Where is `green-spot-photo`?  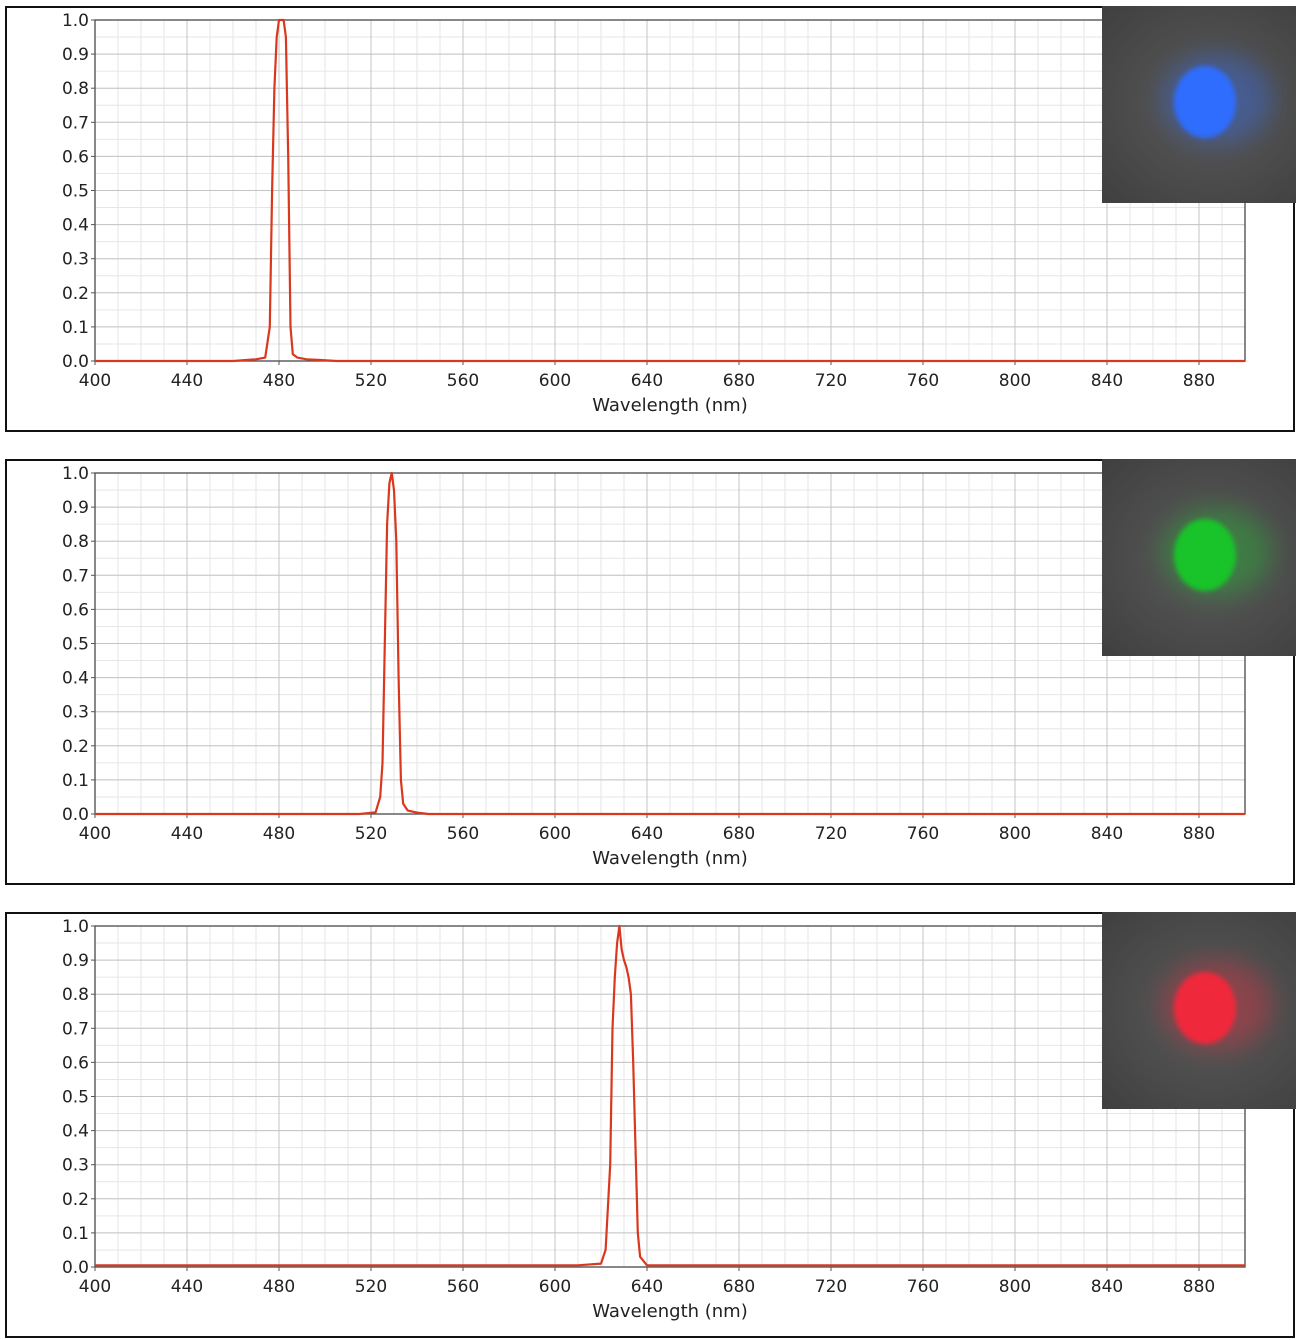
green-spot-photo is located at coordinates (1199, 557).